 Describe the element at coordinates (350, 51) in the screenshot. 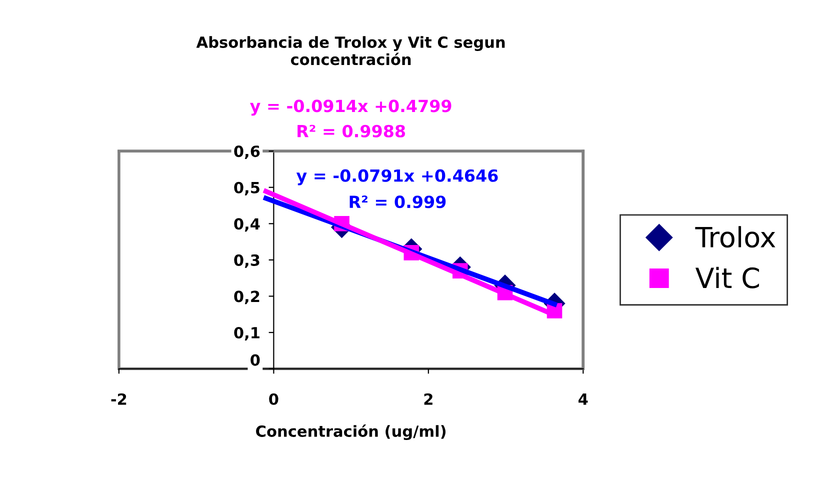

I see `chart-title: Absorbancia de Trolox y Vit C segun concentración` at that location.